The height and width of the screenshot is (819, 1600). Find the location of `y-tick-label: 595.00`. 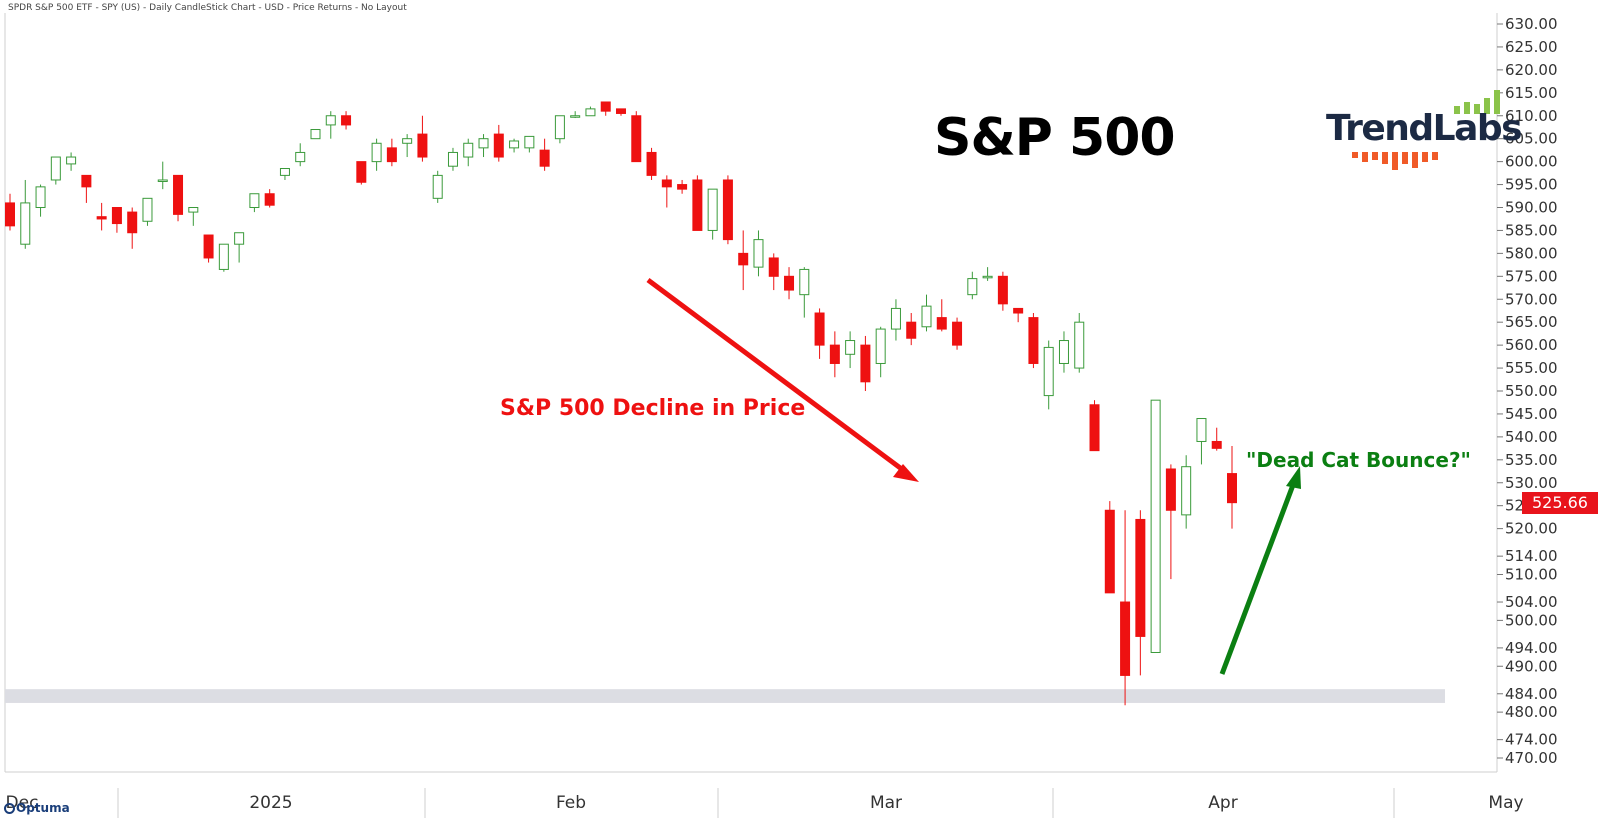

y-tick-label: 595.00 is located at coordinates (1531, 185).